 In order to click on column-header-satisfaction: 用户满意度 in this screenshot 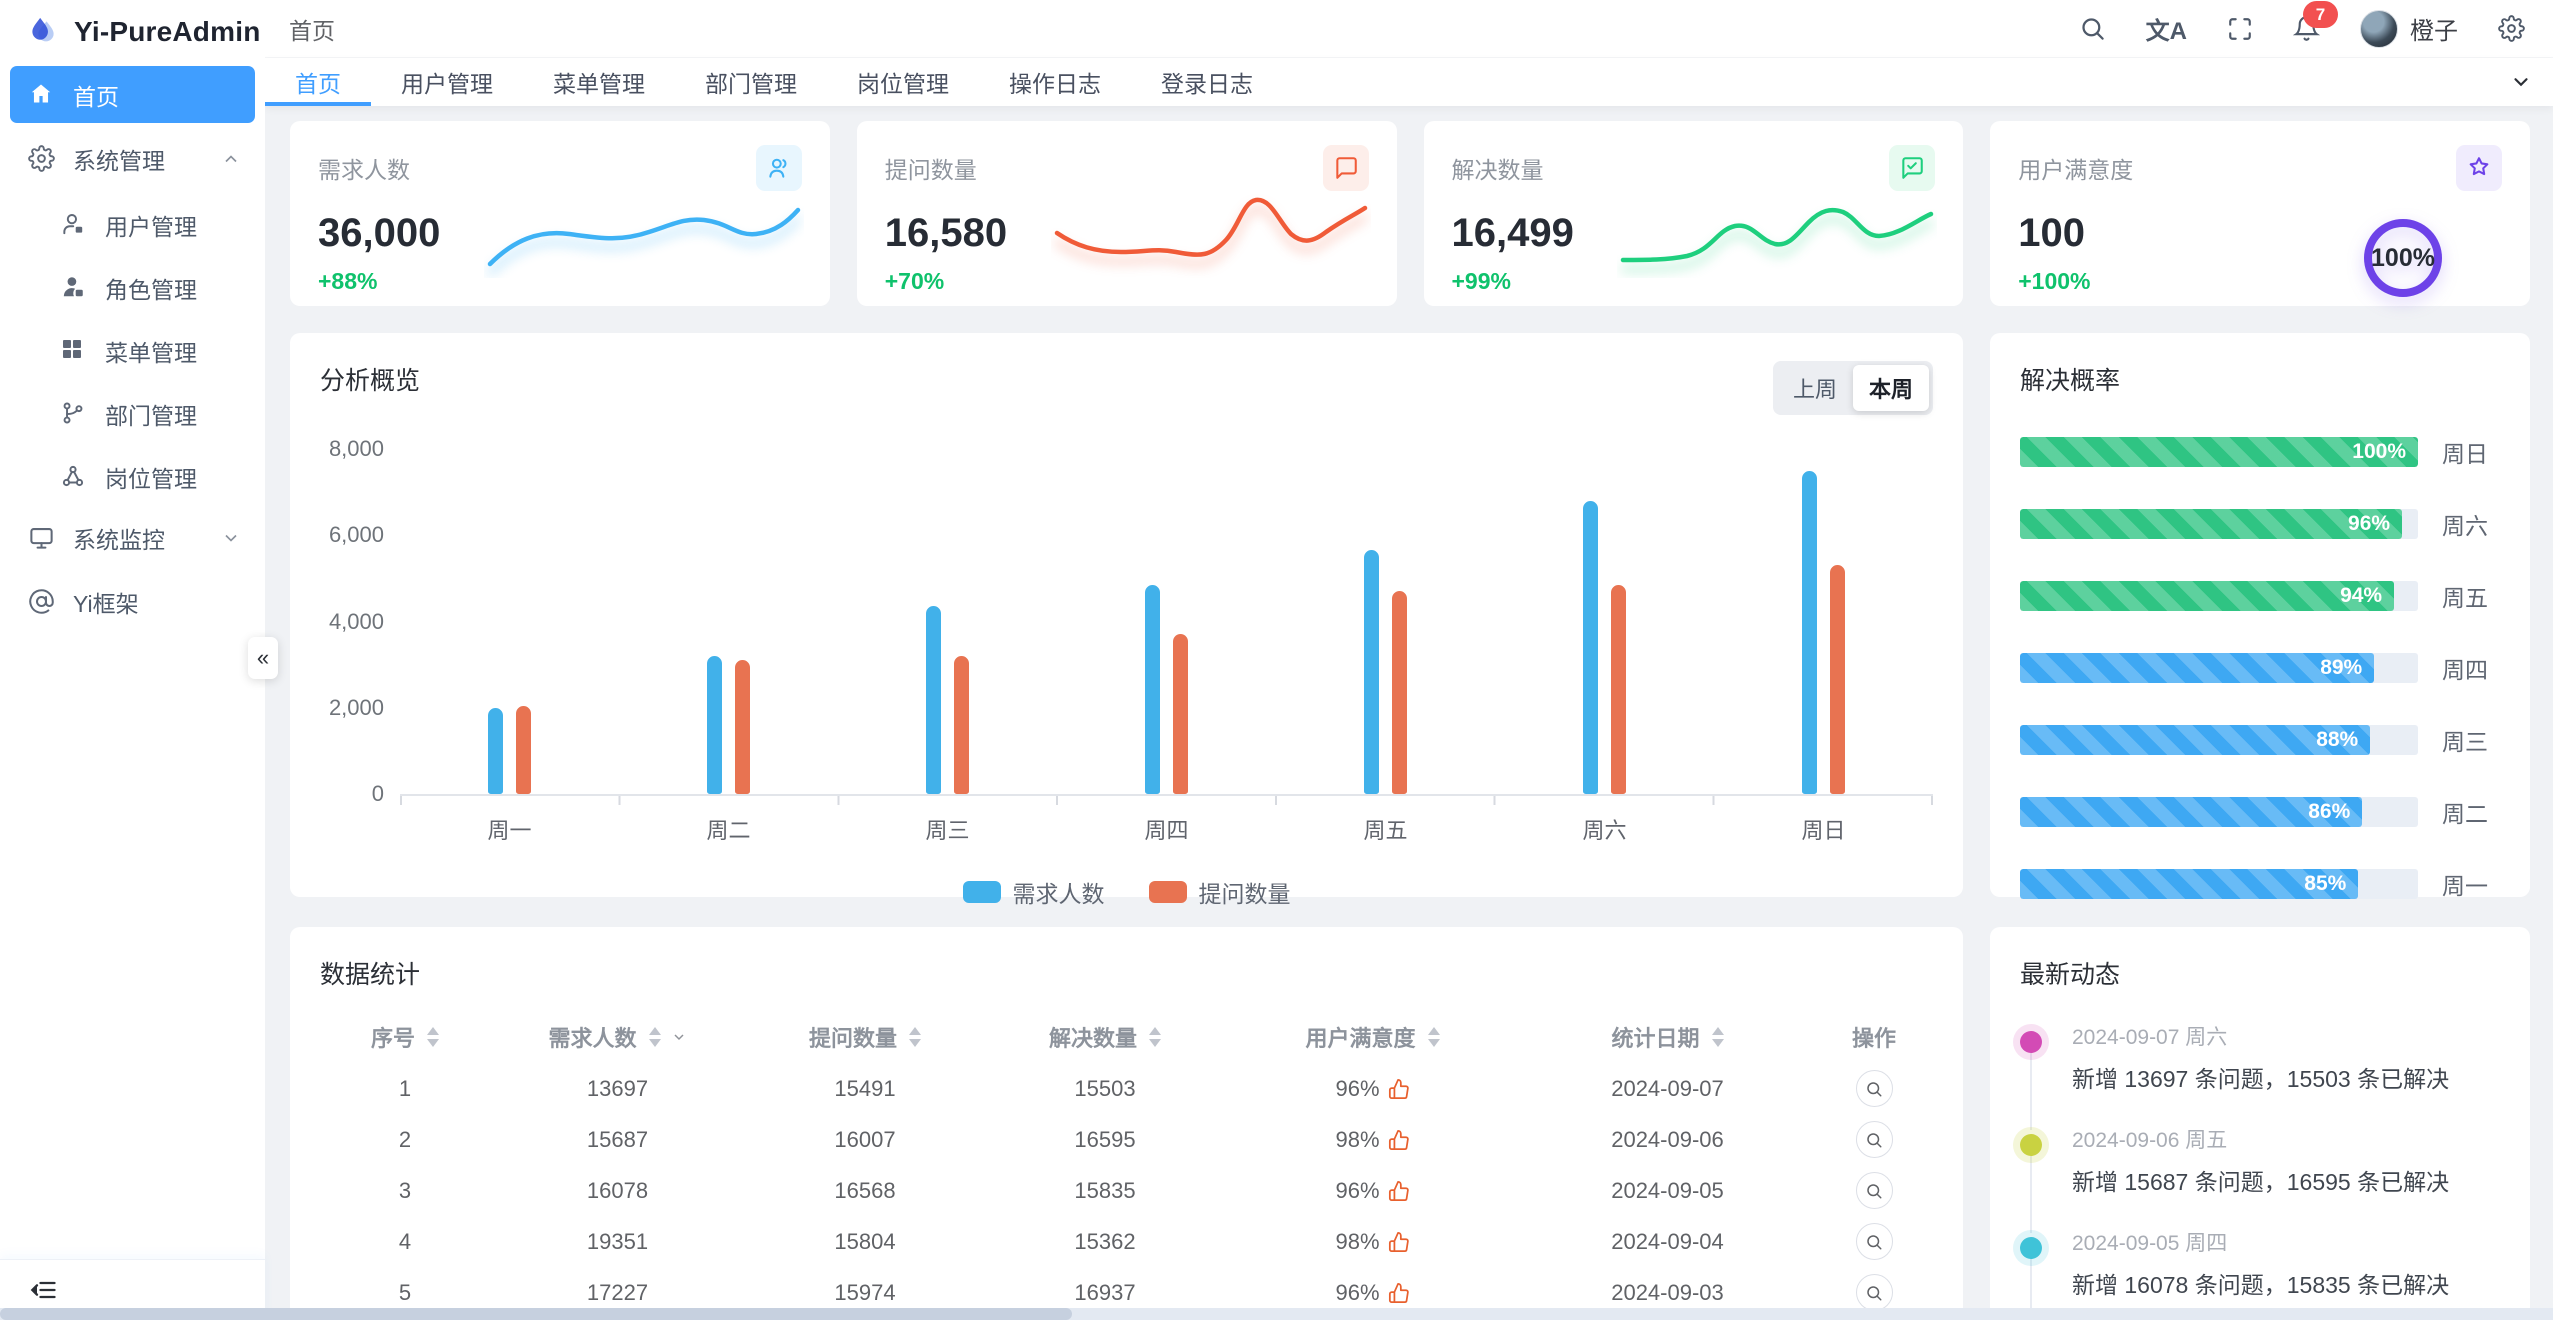, I will do `click(1372, 1037)`.